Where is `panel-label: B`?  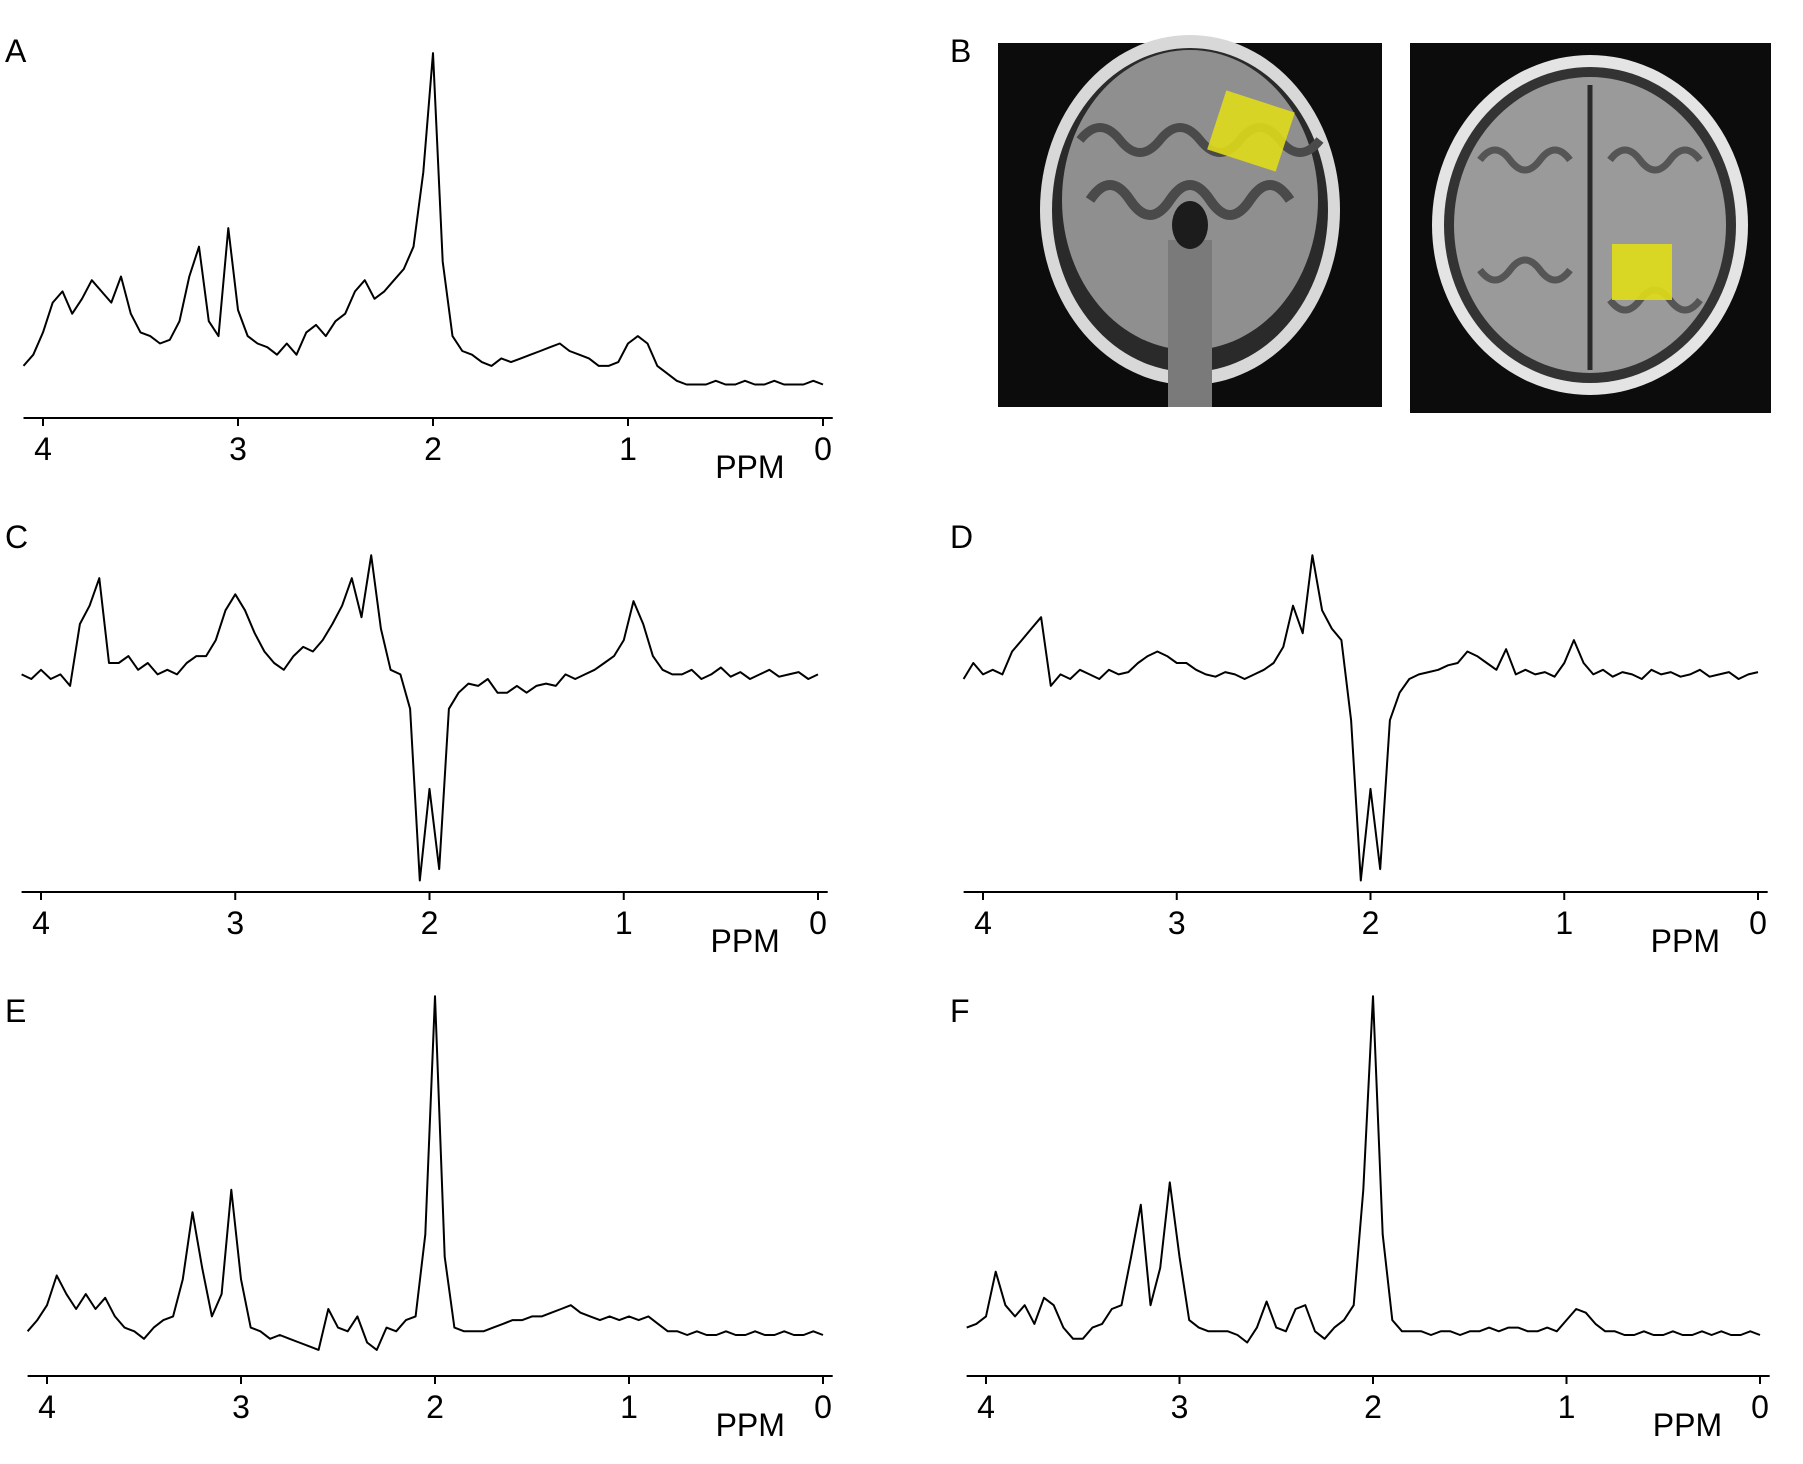 panel-label: B is located at coordinates (960, 51).